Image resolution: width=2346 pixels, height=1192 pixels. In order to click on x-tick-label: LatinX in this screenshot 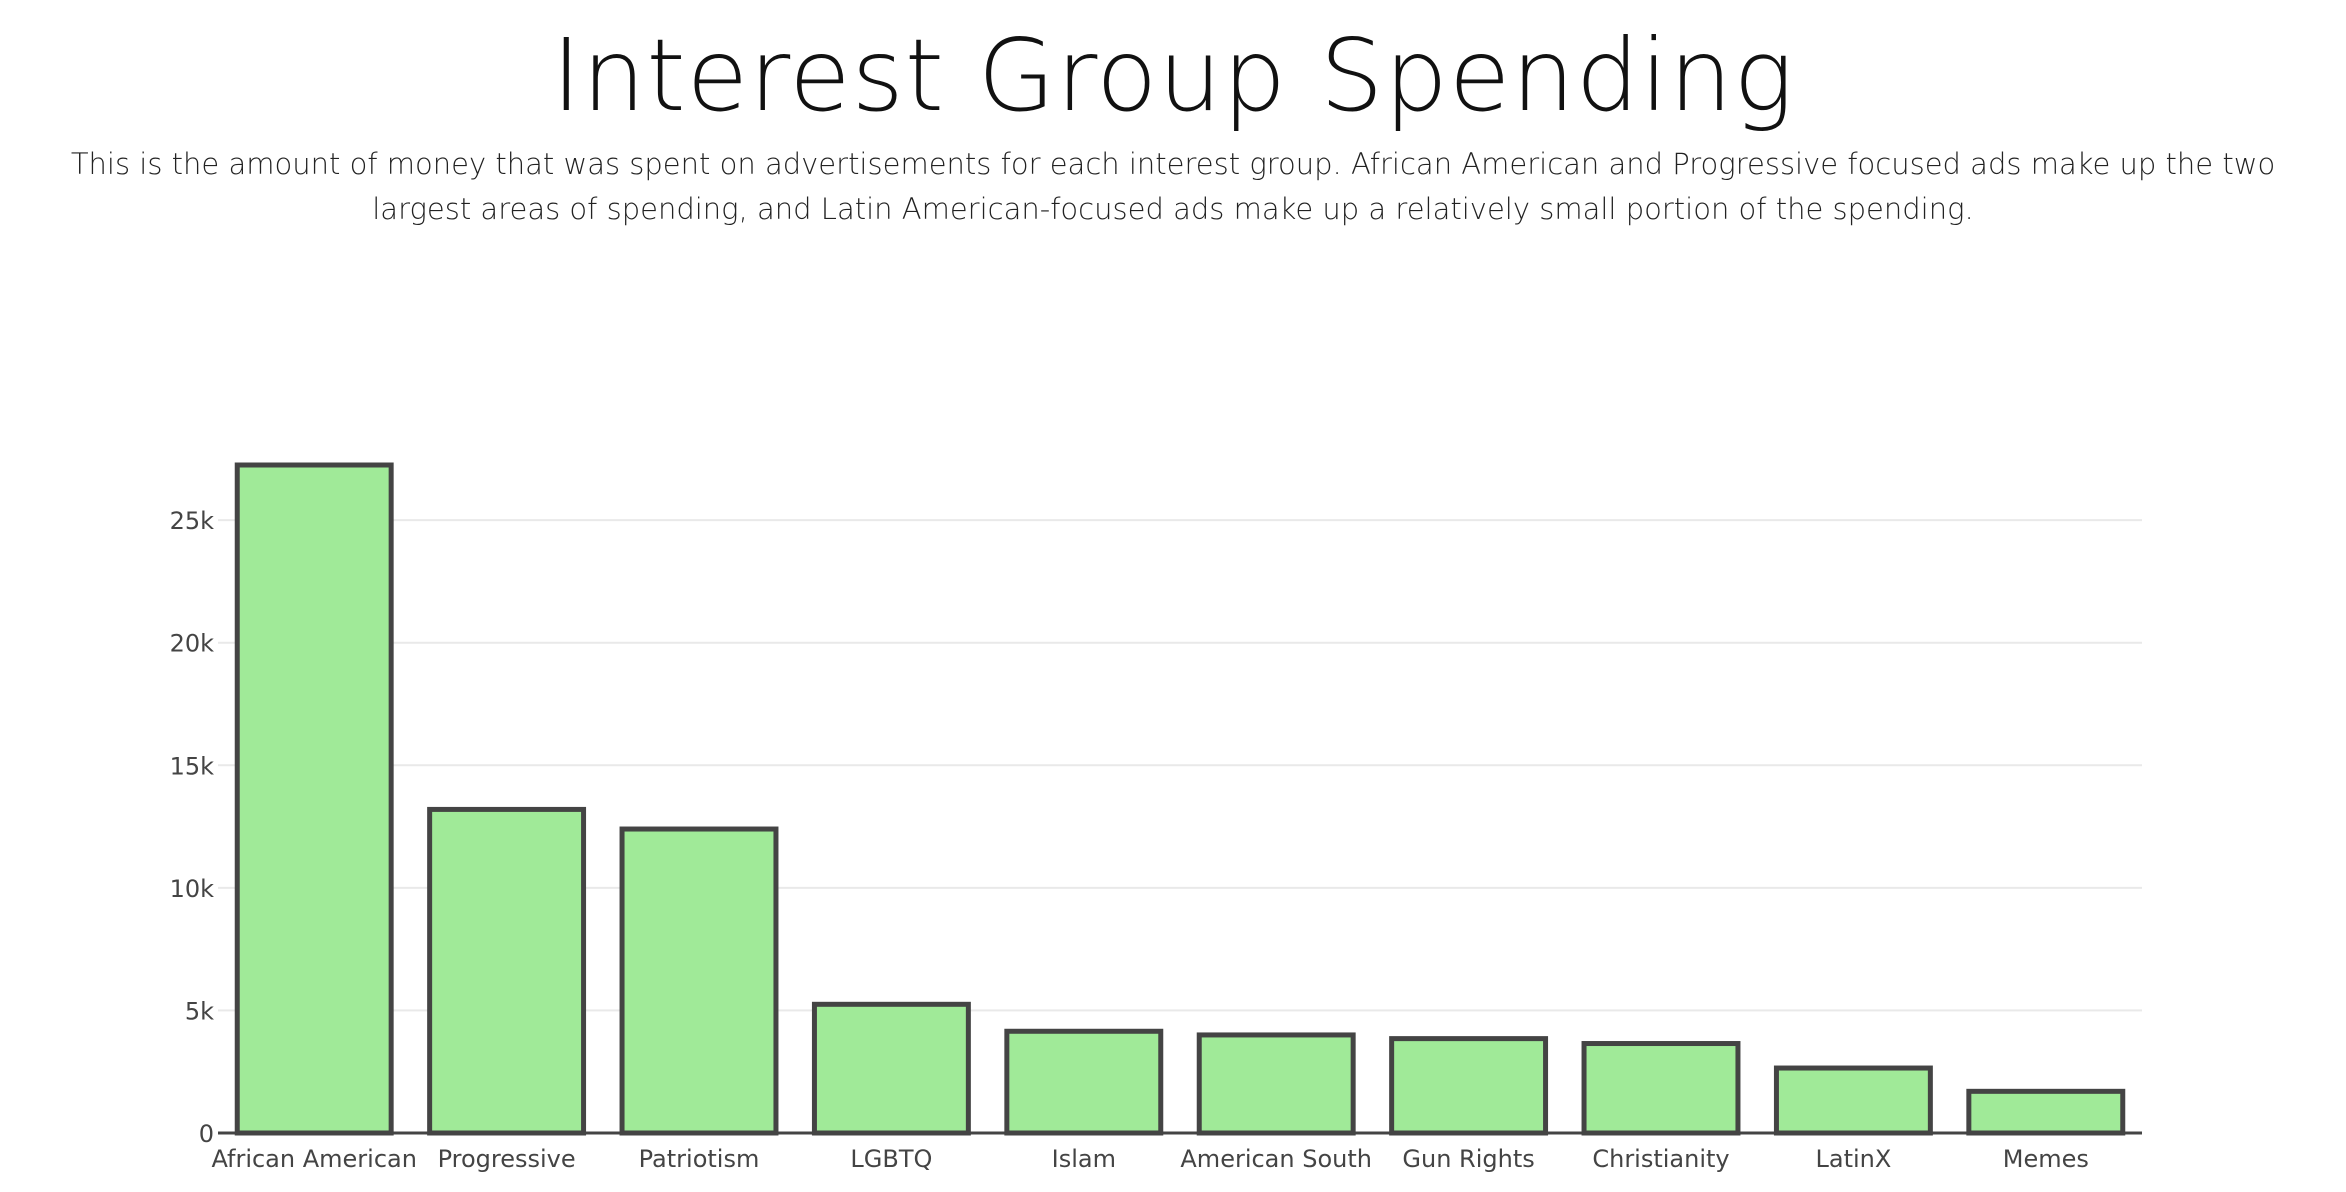, I will do `click(1853, 1159)`.